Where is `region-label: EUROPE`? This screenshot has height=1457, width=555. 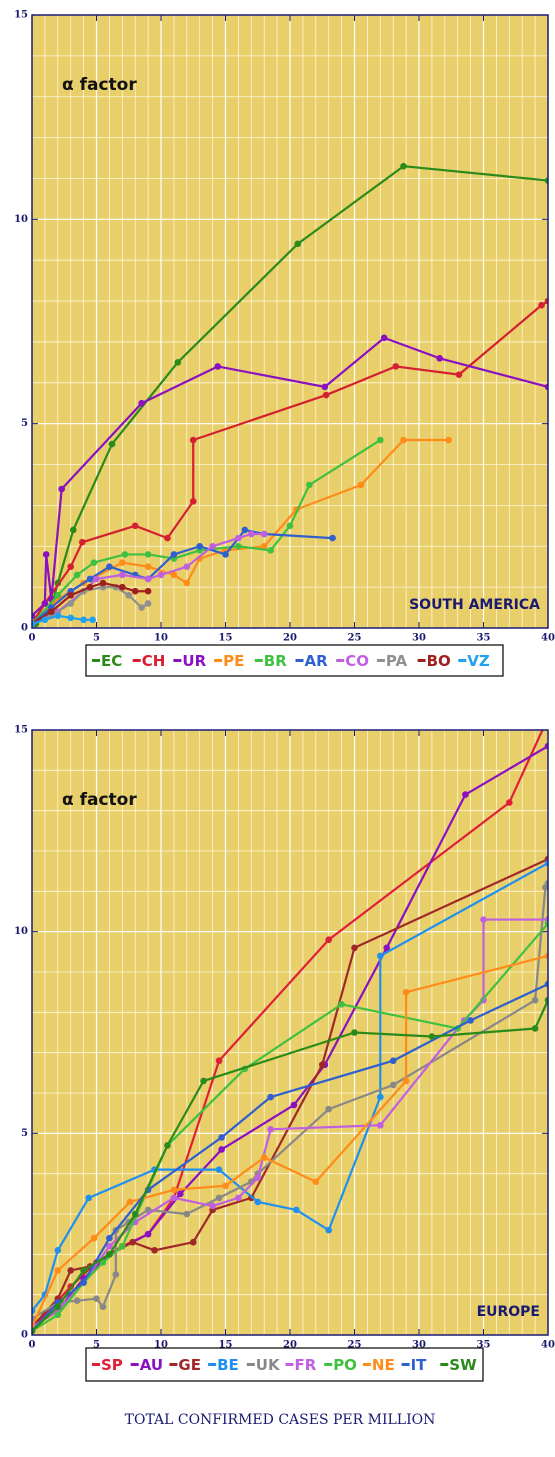
region-label: EUROPE is located at coordinates (508, 1312).